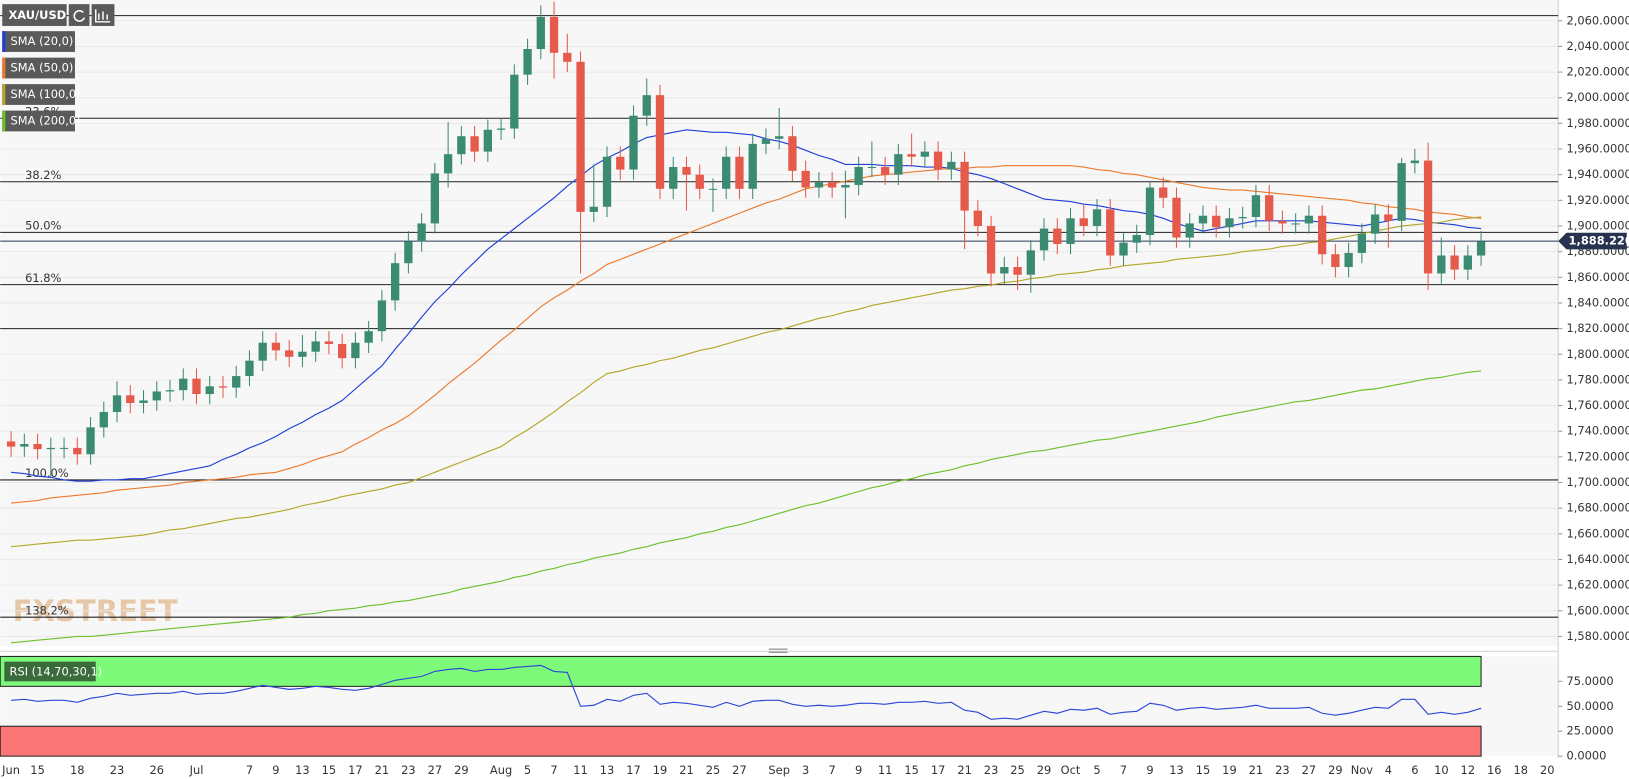 The height and width of the screenshot is (779, 1629). Describe the element at coordinates (46, 94) in the screenshot. I see `legend-label: SMA (100,0)` at that location.